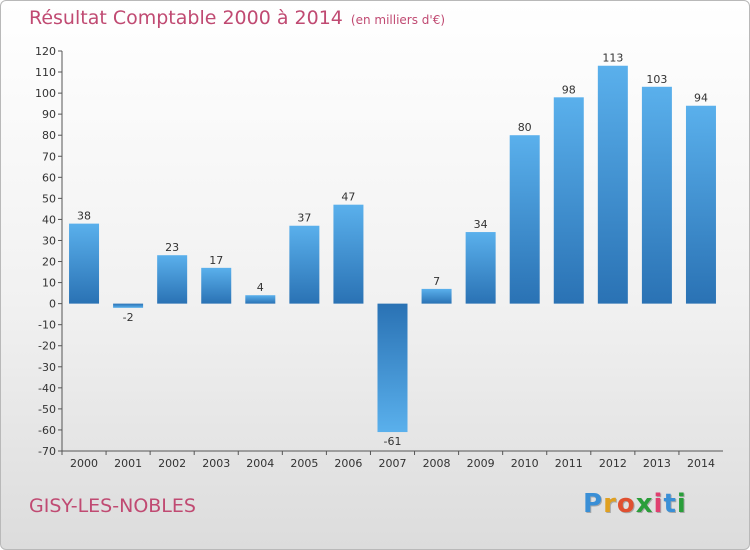  I want to click on y-tick-label: 80, so click(49, 135).